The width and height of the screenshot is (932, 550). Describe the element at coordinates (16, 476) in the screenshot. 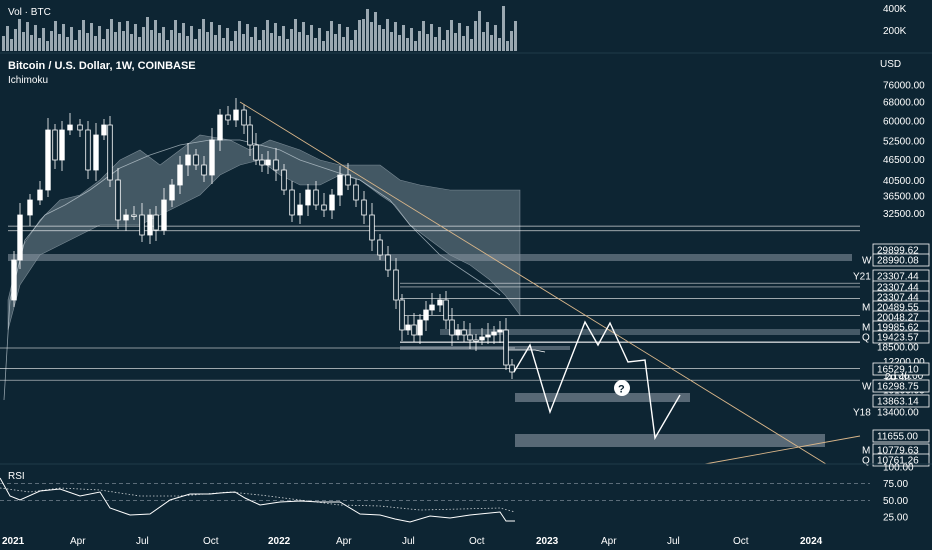

I see `rsi-title: RSI` at that location.